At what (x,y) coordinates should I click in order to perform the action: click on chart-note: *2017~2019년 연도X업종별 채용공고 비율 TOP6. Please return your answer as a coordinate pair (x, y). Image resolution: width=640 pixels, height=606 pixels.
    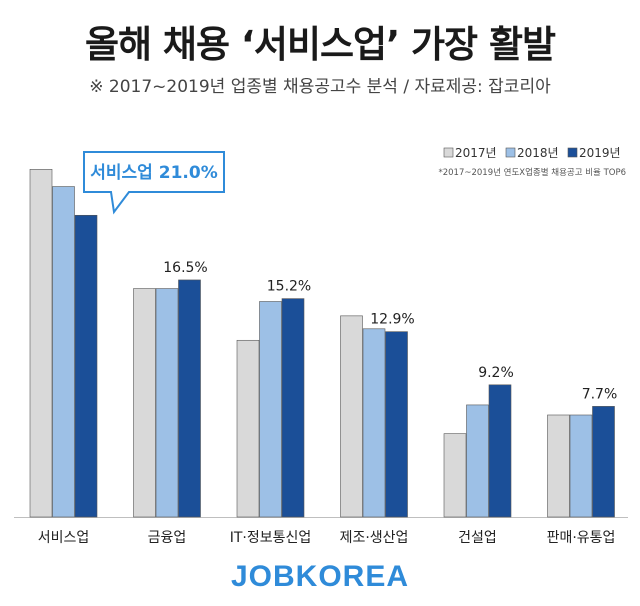
    Looking at the image, I should click on (532, 172).